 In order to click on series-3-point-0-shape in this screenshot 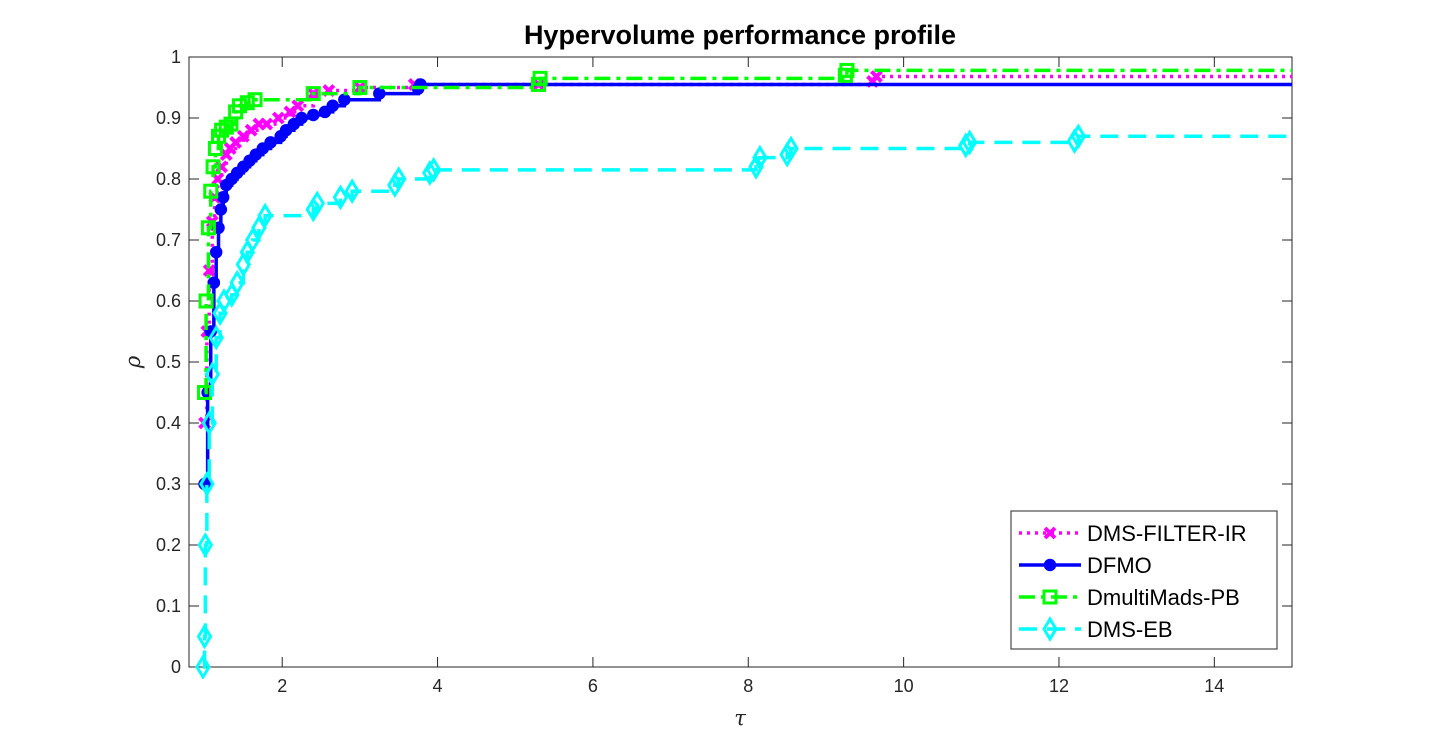, I will do `click(203, 666)`.